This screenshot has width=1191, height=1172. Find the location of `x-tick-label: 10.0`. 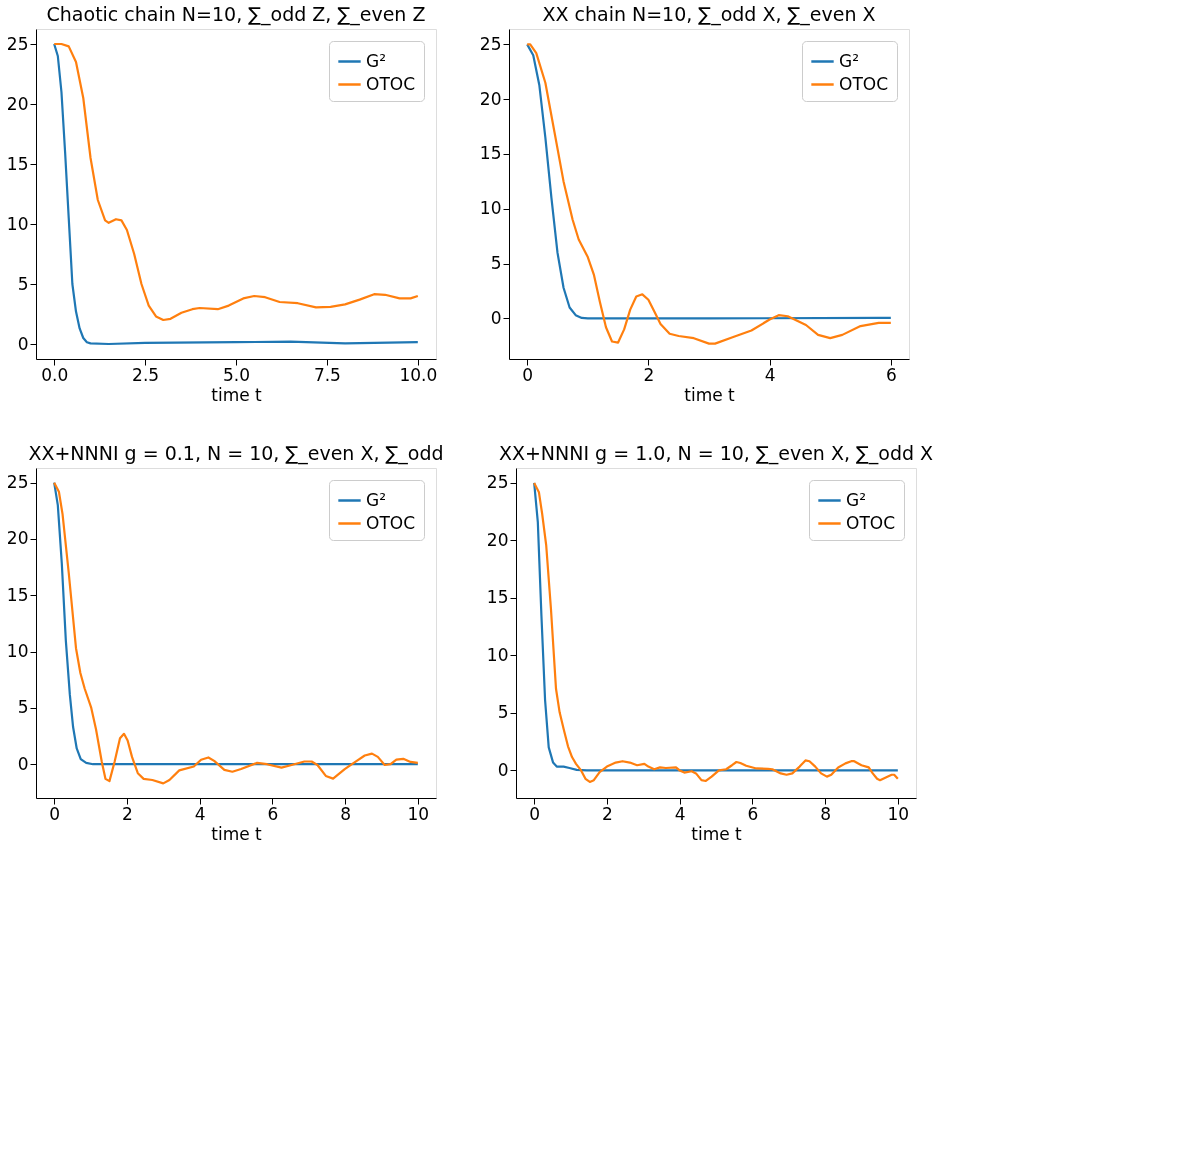

x-tick-label: 10.0 is located at coordinates (418, 374).